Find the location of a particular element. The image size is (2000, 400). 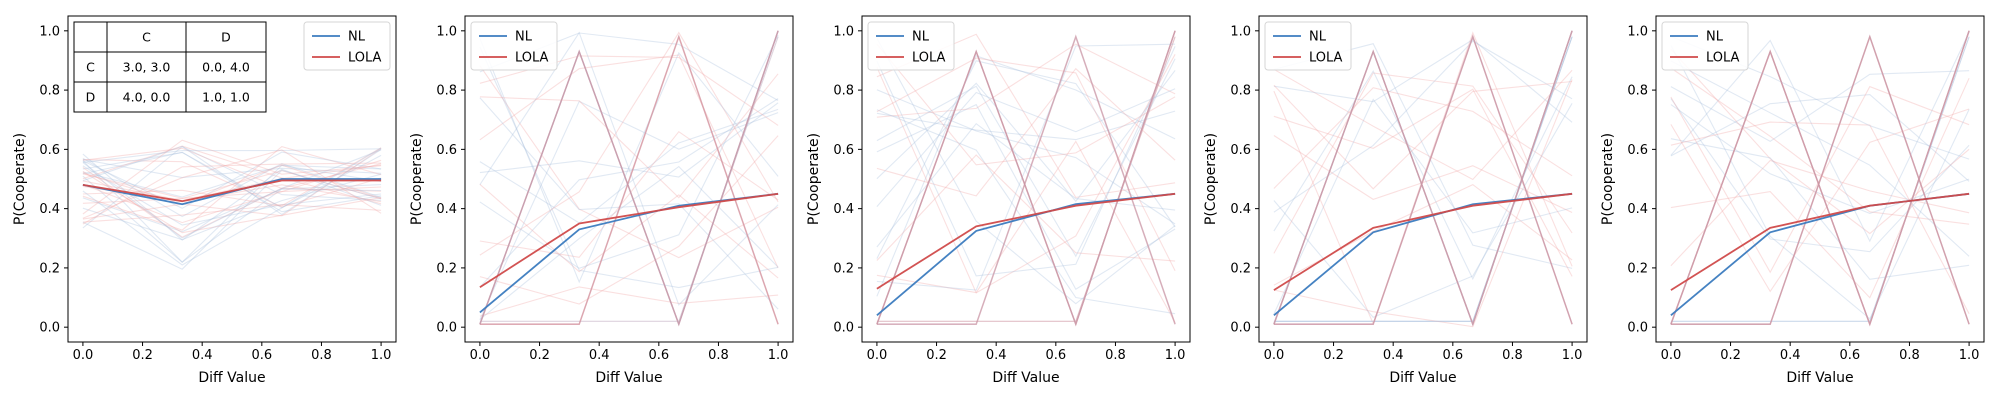

table-cell: 4.0, 0.0 is located at coordinates (147, 97).